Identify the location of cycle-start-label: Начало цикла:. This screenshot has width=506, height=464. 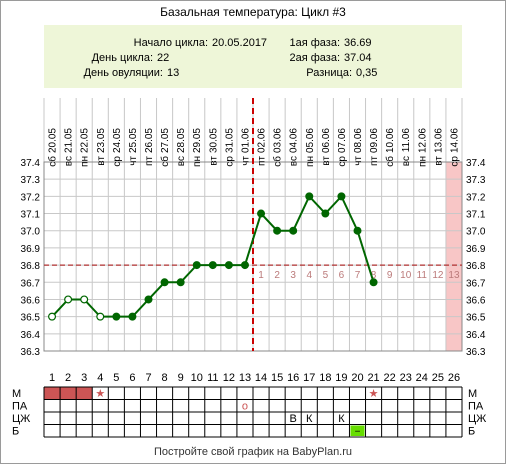
(171, 43).